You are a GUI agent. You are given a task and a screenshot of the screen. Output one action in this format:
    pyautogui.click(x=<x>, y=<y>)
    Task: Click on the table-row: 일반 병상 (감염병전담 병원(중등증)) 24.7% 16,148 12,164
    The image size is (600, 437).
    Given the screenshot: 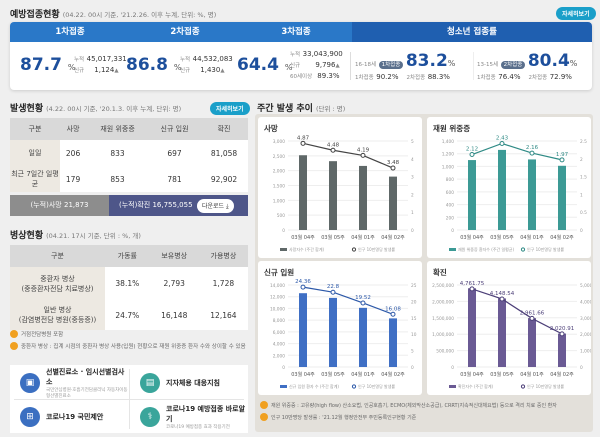 What is the action you would take?
    pyautogui.click(x=129, y=315)
    